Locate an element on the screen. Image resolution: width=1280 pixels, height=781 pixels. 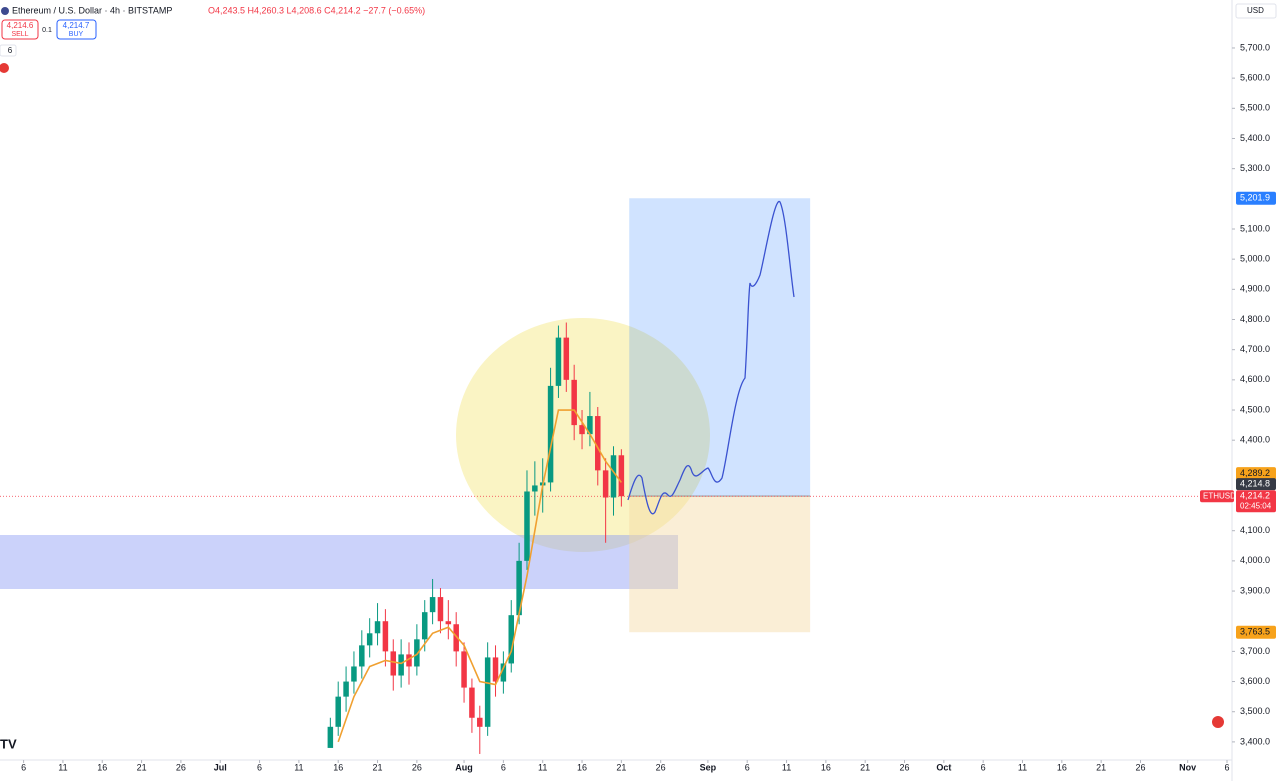
symbol-tag is located at coordinates (1217, 496).